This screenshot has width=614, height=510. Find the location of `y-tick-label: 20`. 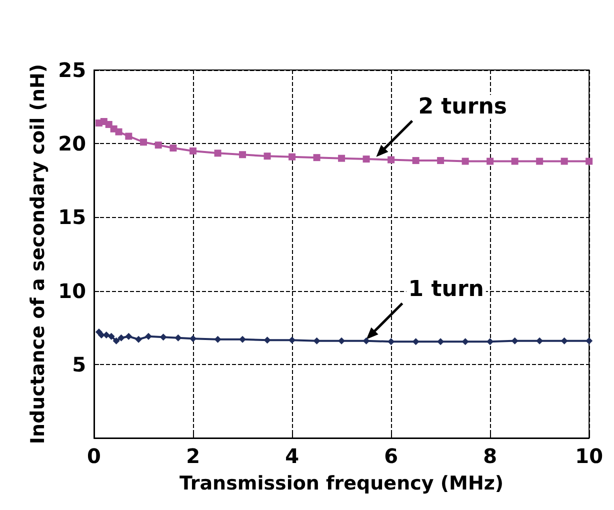

y-tick-label: 20 is located at coordinates (72, 144).